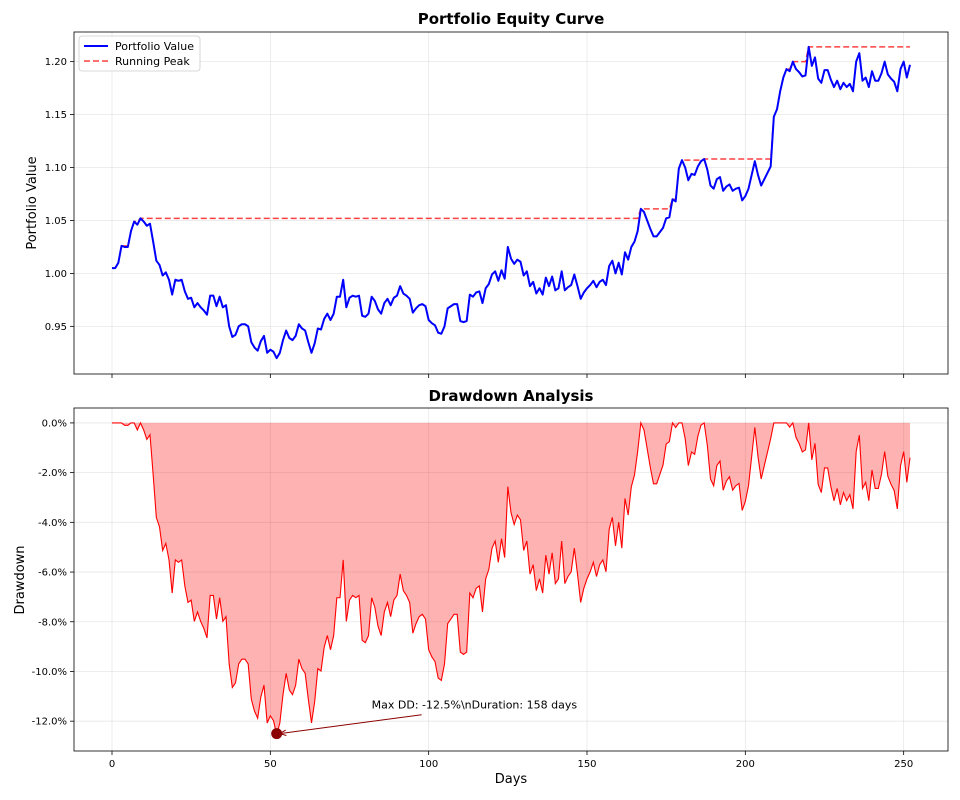 The image size is (960, 800). Describe the element at coordinates (49, 722) in the screenshot. I see `drawdown-y-tick-label: -12.0%` at that location.